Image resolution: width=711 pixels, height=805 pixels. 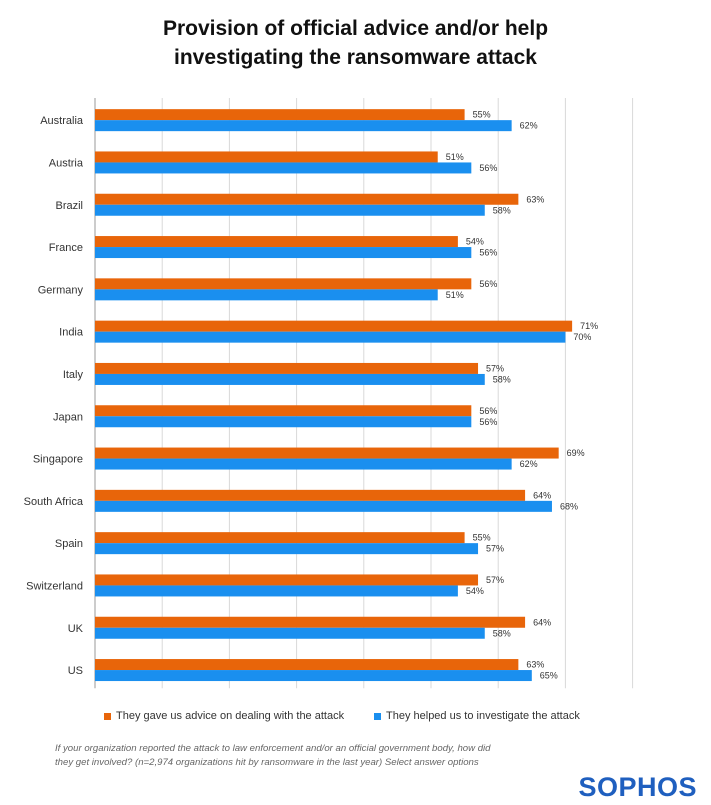 What do you see at coordinates (377, 716) in the screenshot?
I see `legend-swatch-blue` at bounding box center [377, 716].